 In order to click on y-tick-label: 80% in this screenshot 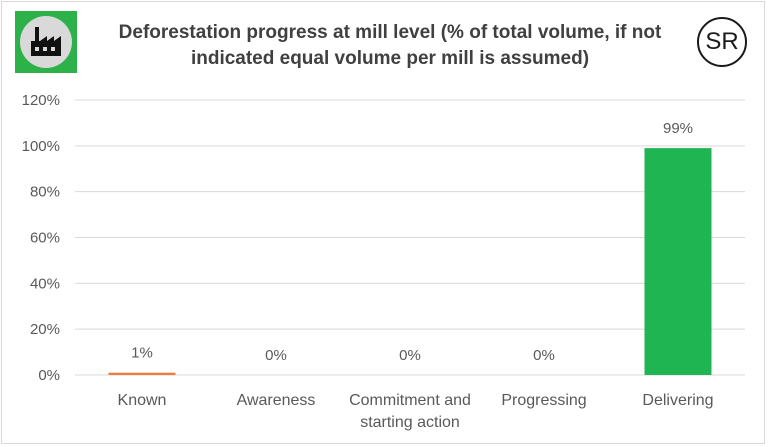, I will do `click(45, 192)`.